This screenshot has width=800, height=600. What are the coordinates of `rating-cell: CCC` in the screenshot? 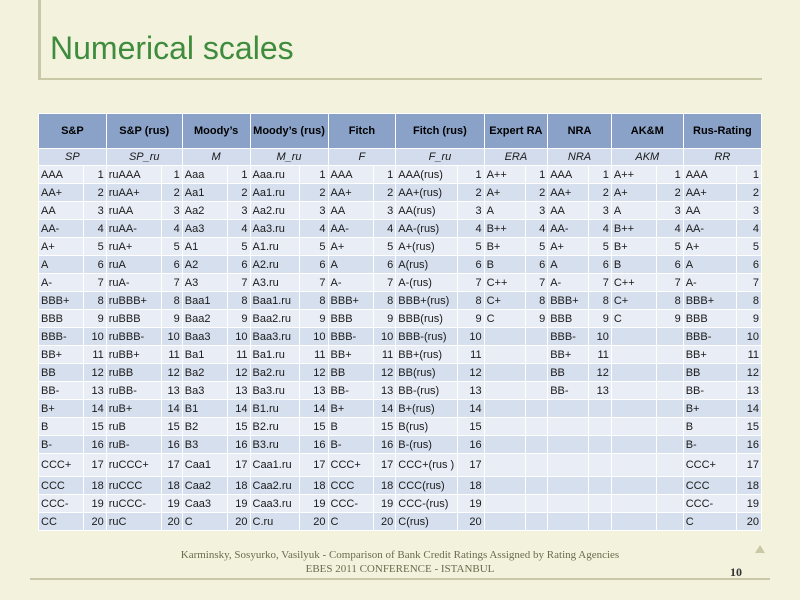 It's located at (350, 485).